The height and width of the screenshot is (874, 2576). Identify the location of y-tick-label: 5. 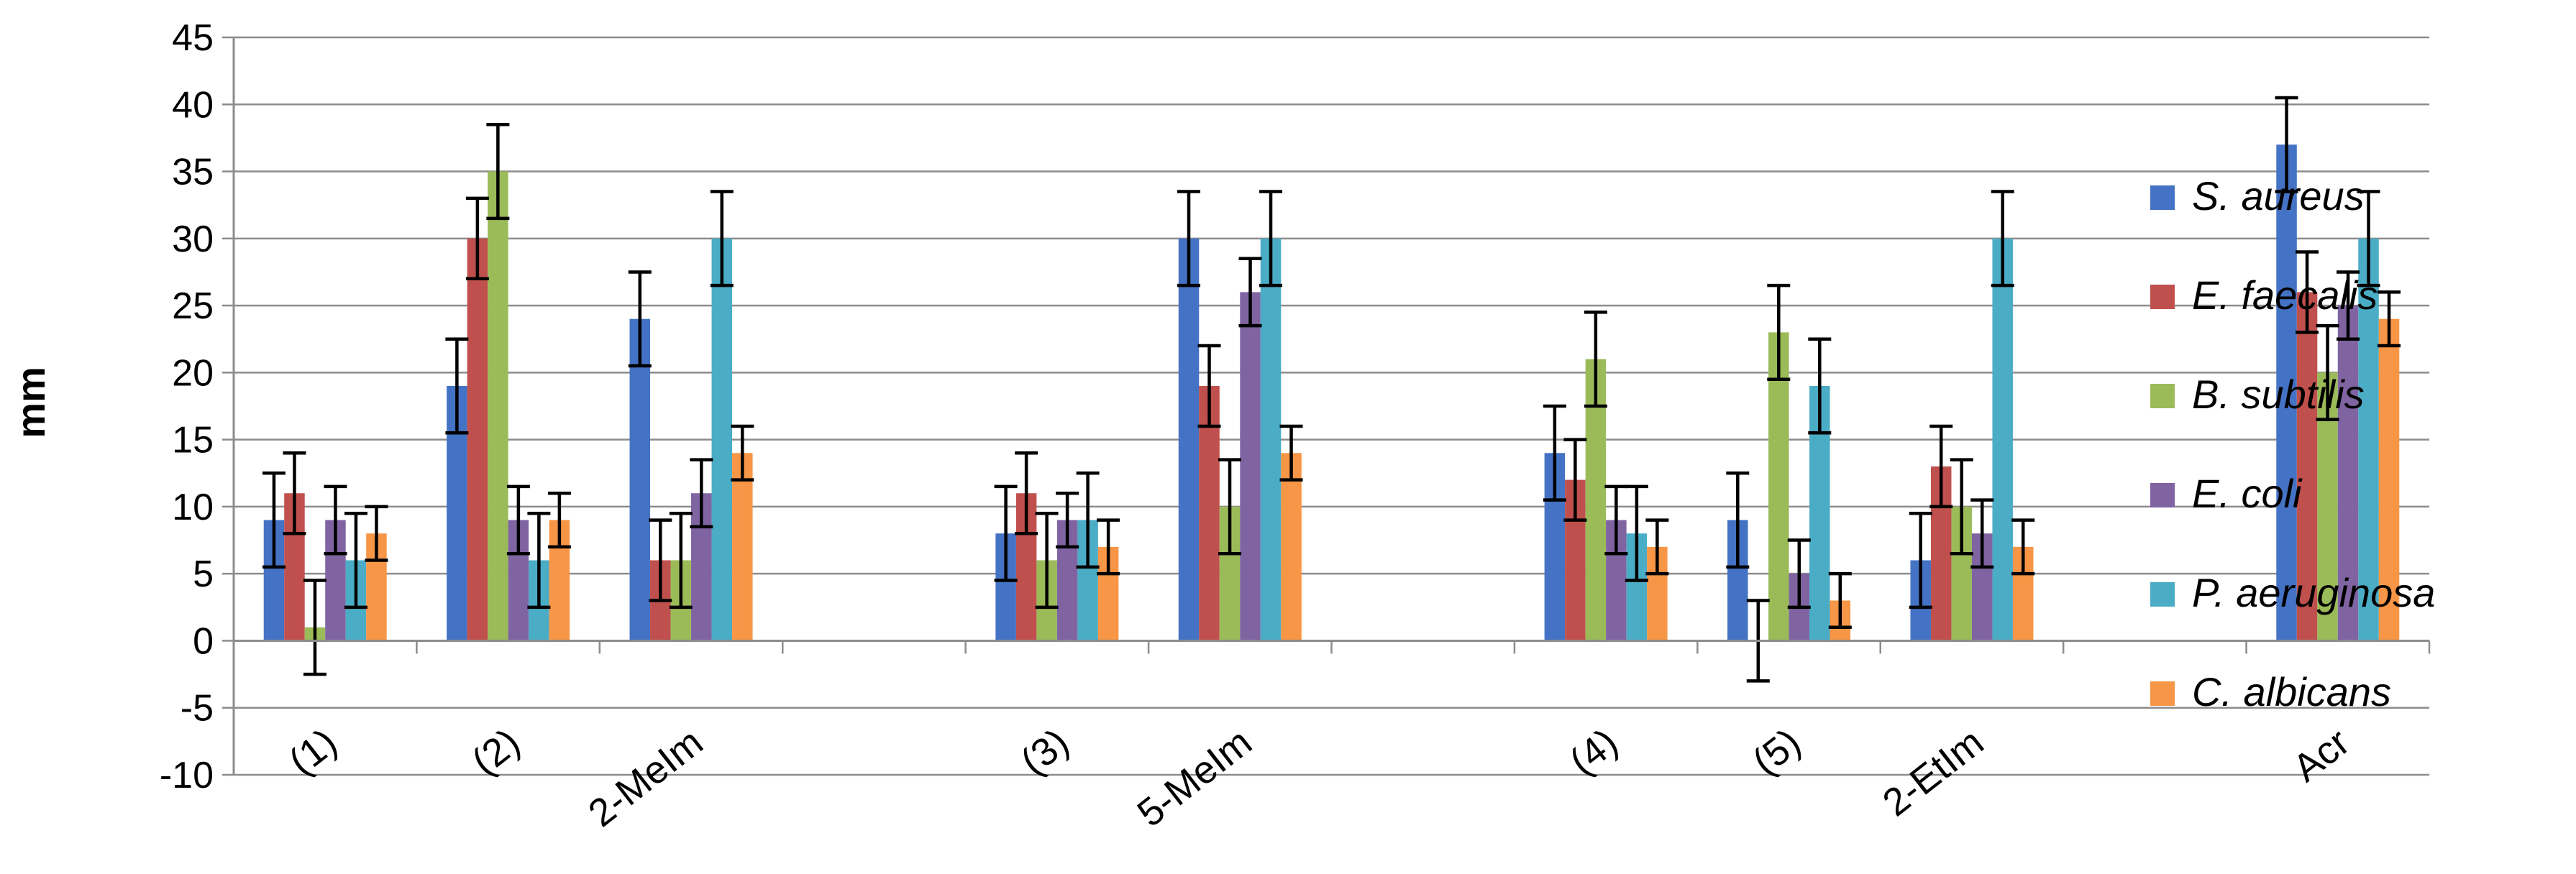
(203, 574).